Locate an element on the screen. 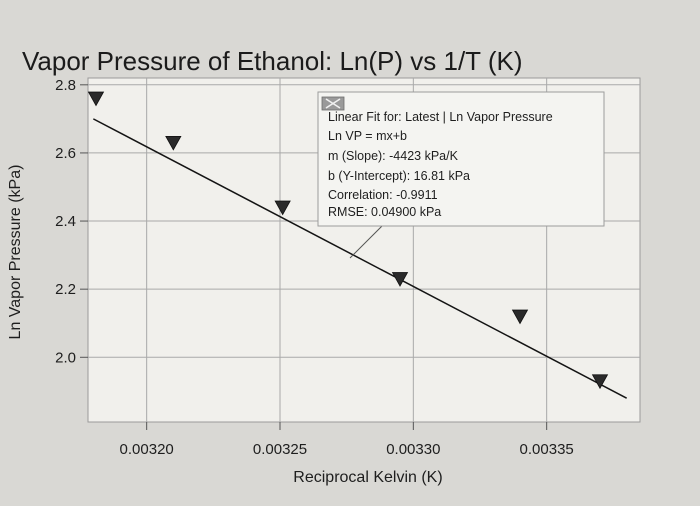 The image size is (700, 506). y-tick-label: 2.0 is located at coordinates (65, 357).